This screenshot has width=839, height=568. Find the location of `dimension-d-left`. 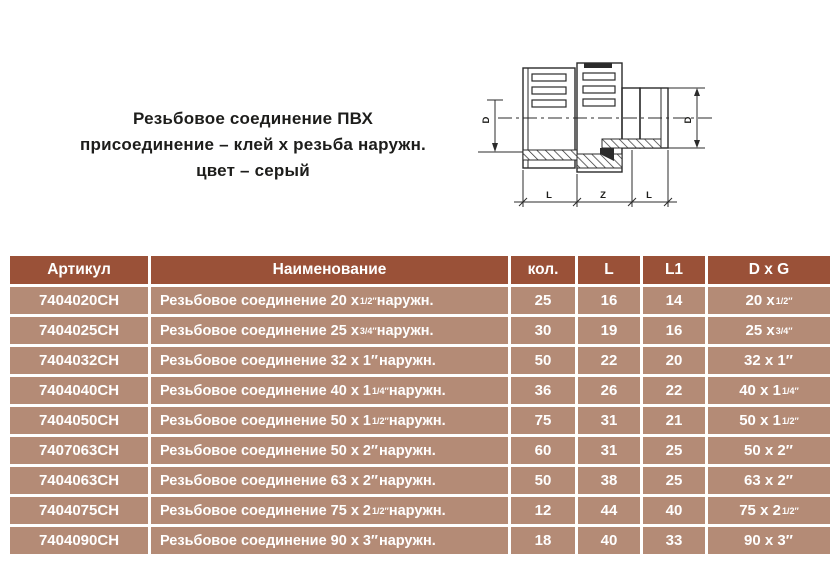

dimension-d-left is located at coordinates (500, 126).